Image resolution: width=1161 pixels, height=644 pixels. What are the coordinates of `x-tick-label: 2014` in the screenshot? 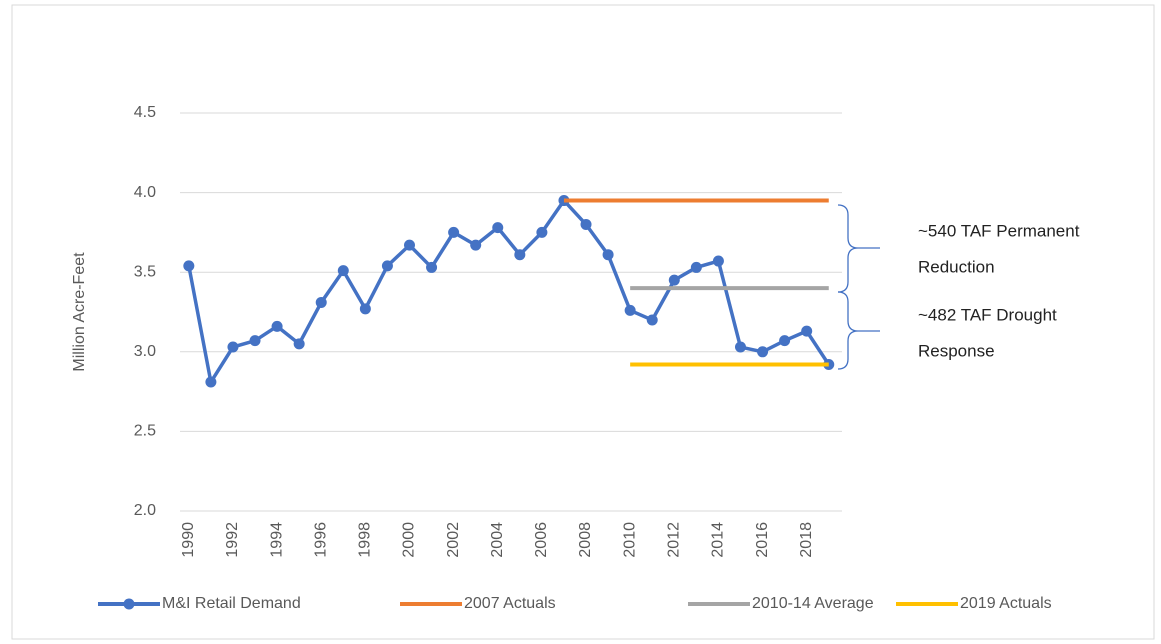 It's located at (718, 540).